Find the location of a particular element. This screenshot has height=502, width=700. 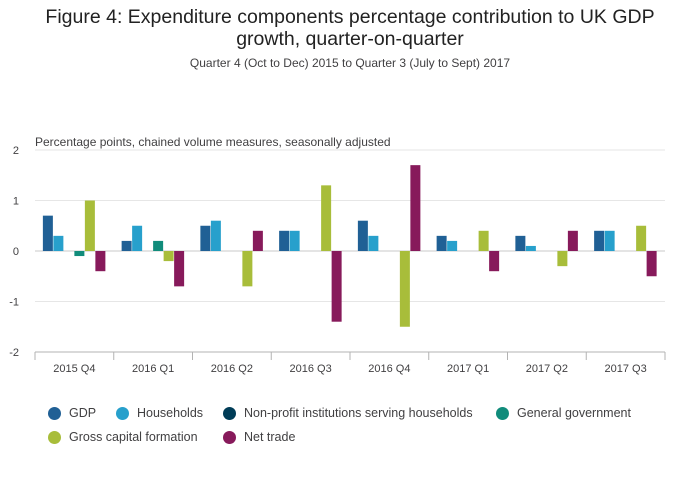

x-tick-label: 2016 Q3 is located at coordinates (311, 369).